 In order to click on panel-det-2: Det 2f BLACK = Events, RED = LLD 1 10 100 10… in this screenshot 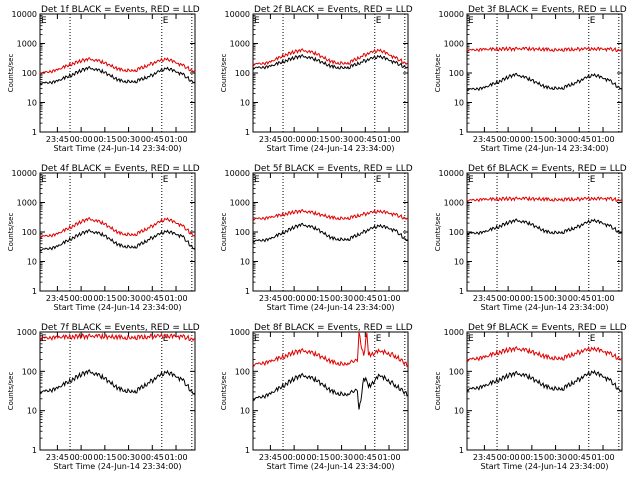, I will do `click(316, 79)`.